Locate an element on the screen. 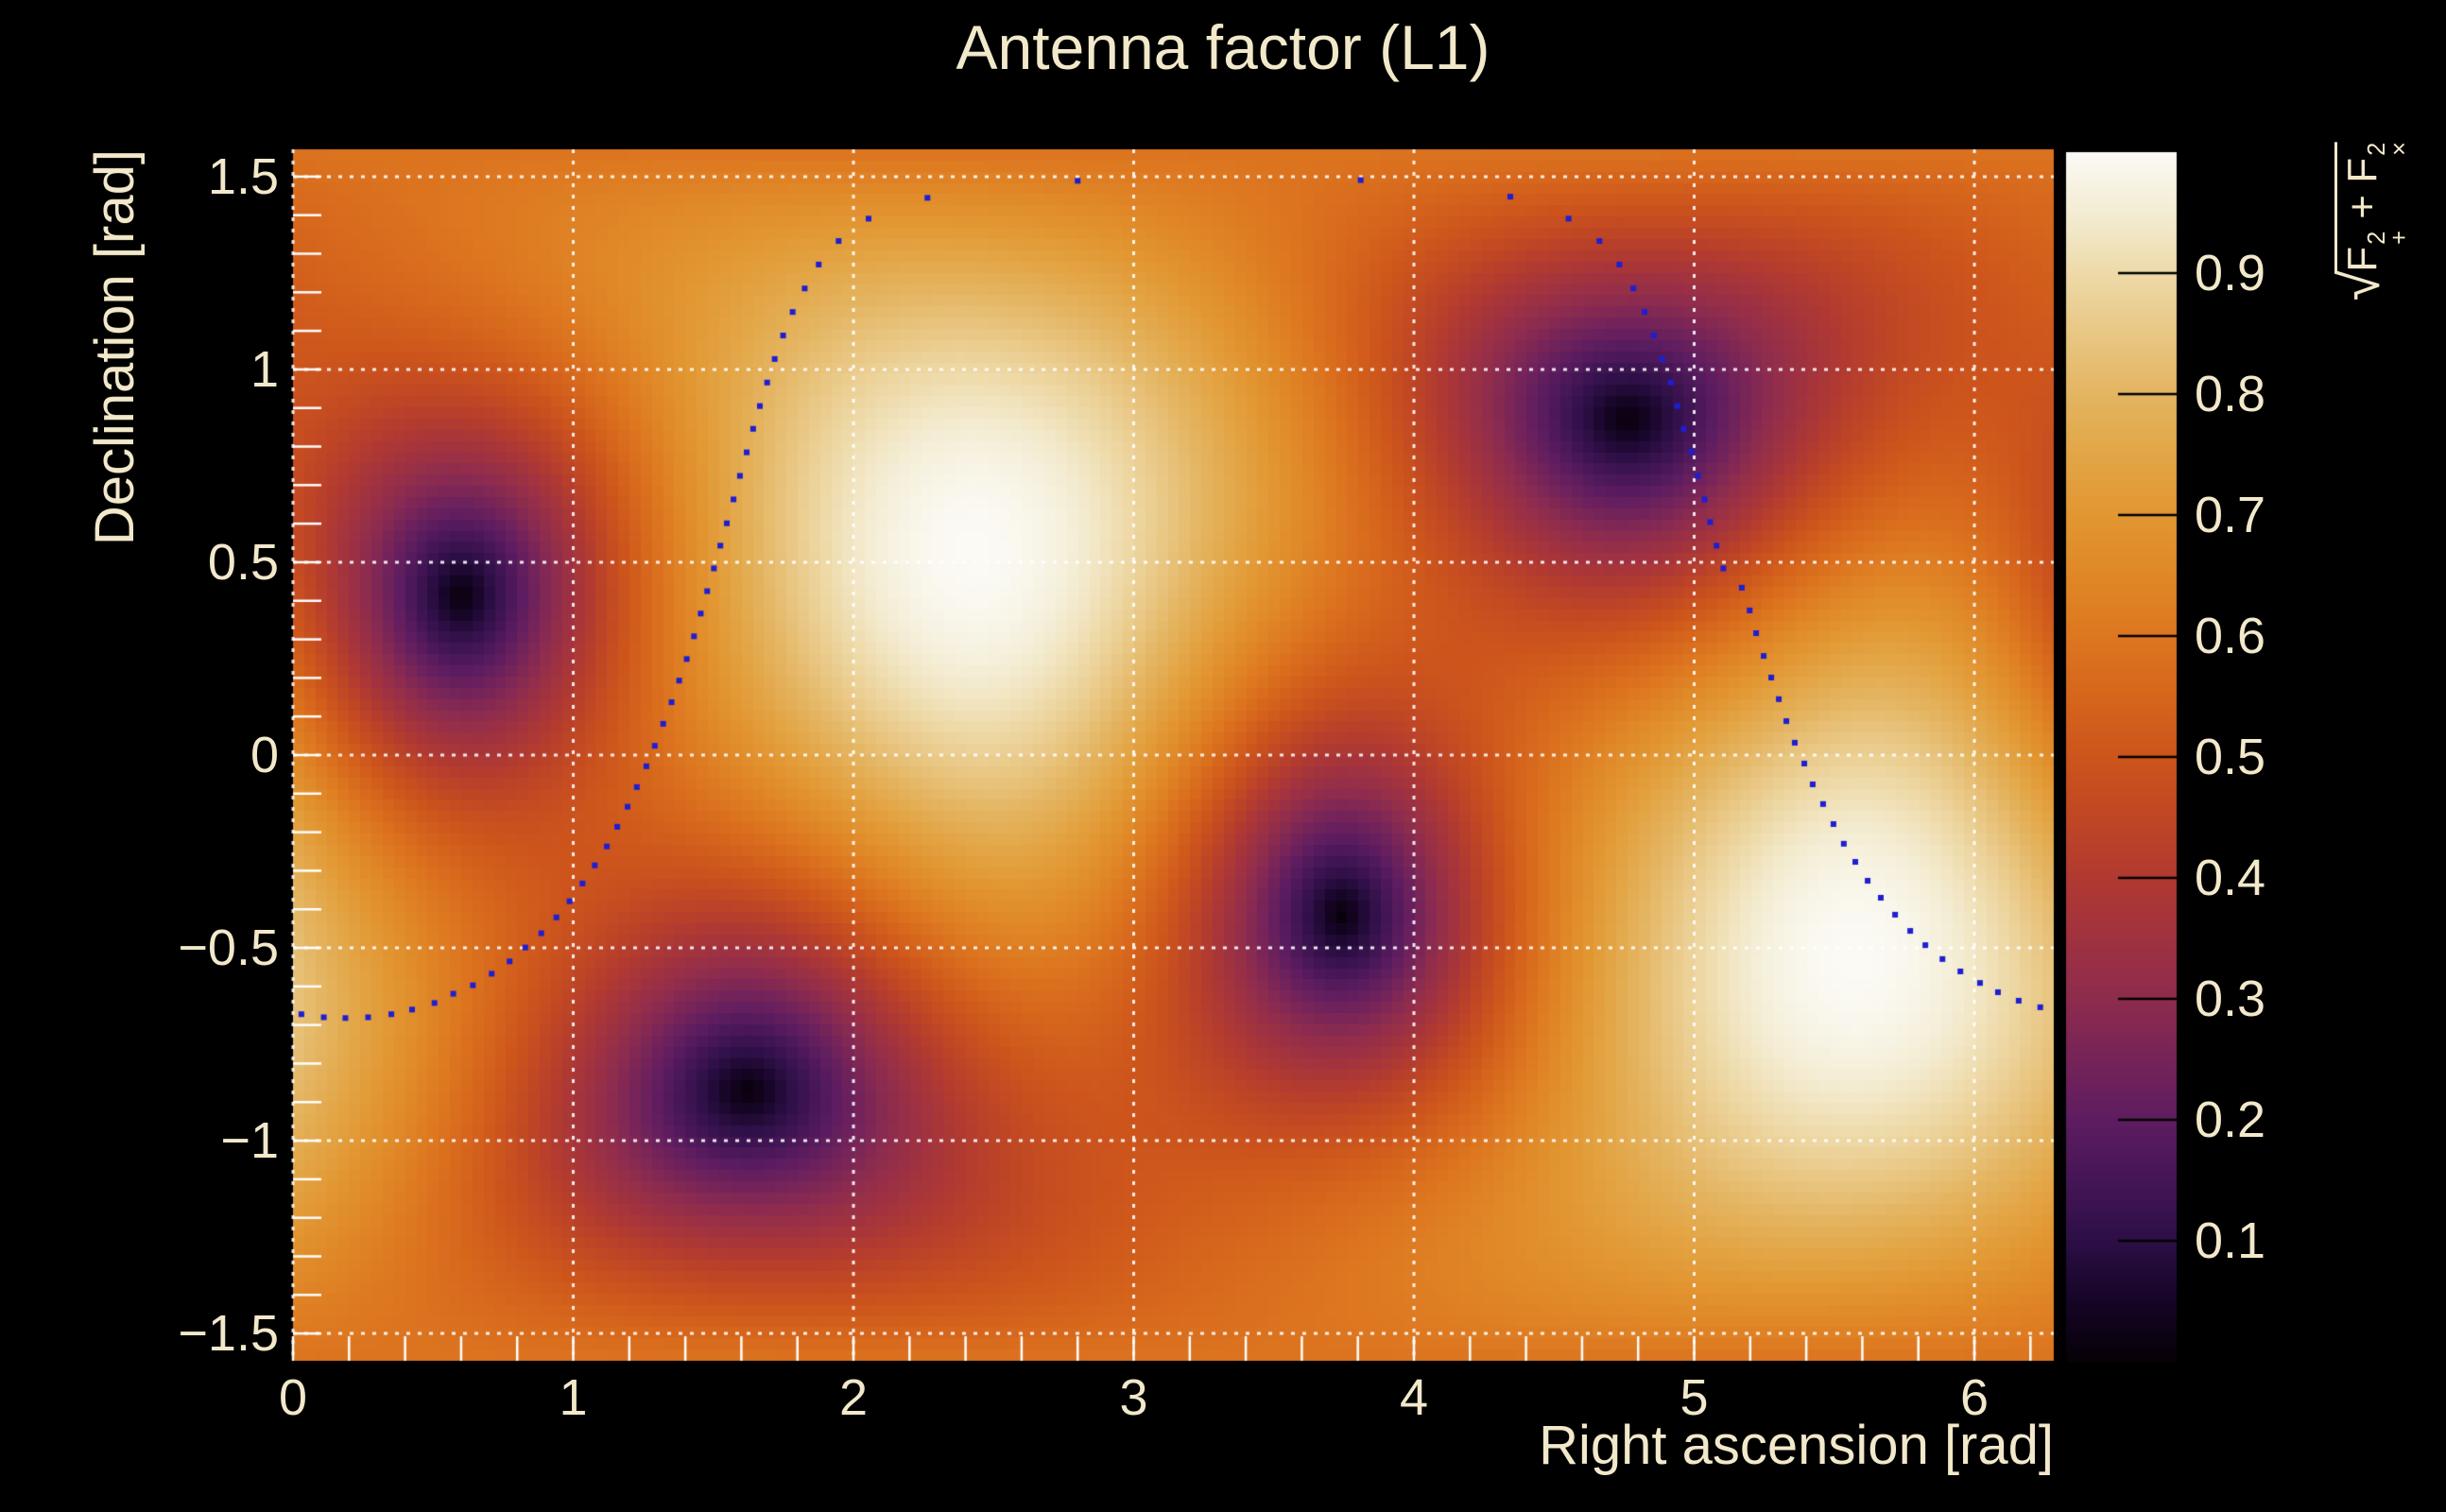 This screenshot has height=1512, width=2446. x-tick-label: 2 is located at coordinates (854, 1397).